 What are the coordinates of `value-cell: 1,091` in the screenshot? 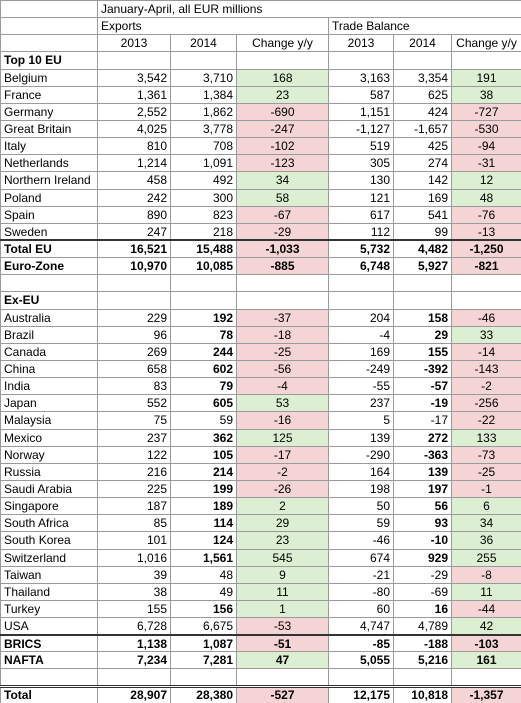 It's located at (203, 163).